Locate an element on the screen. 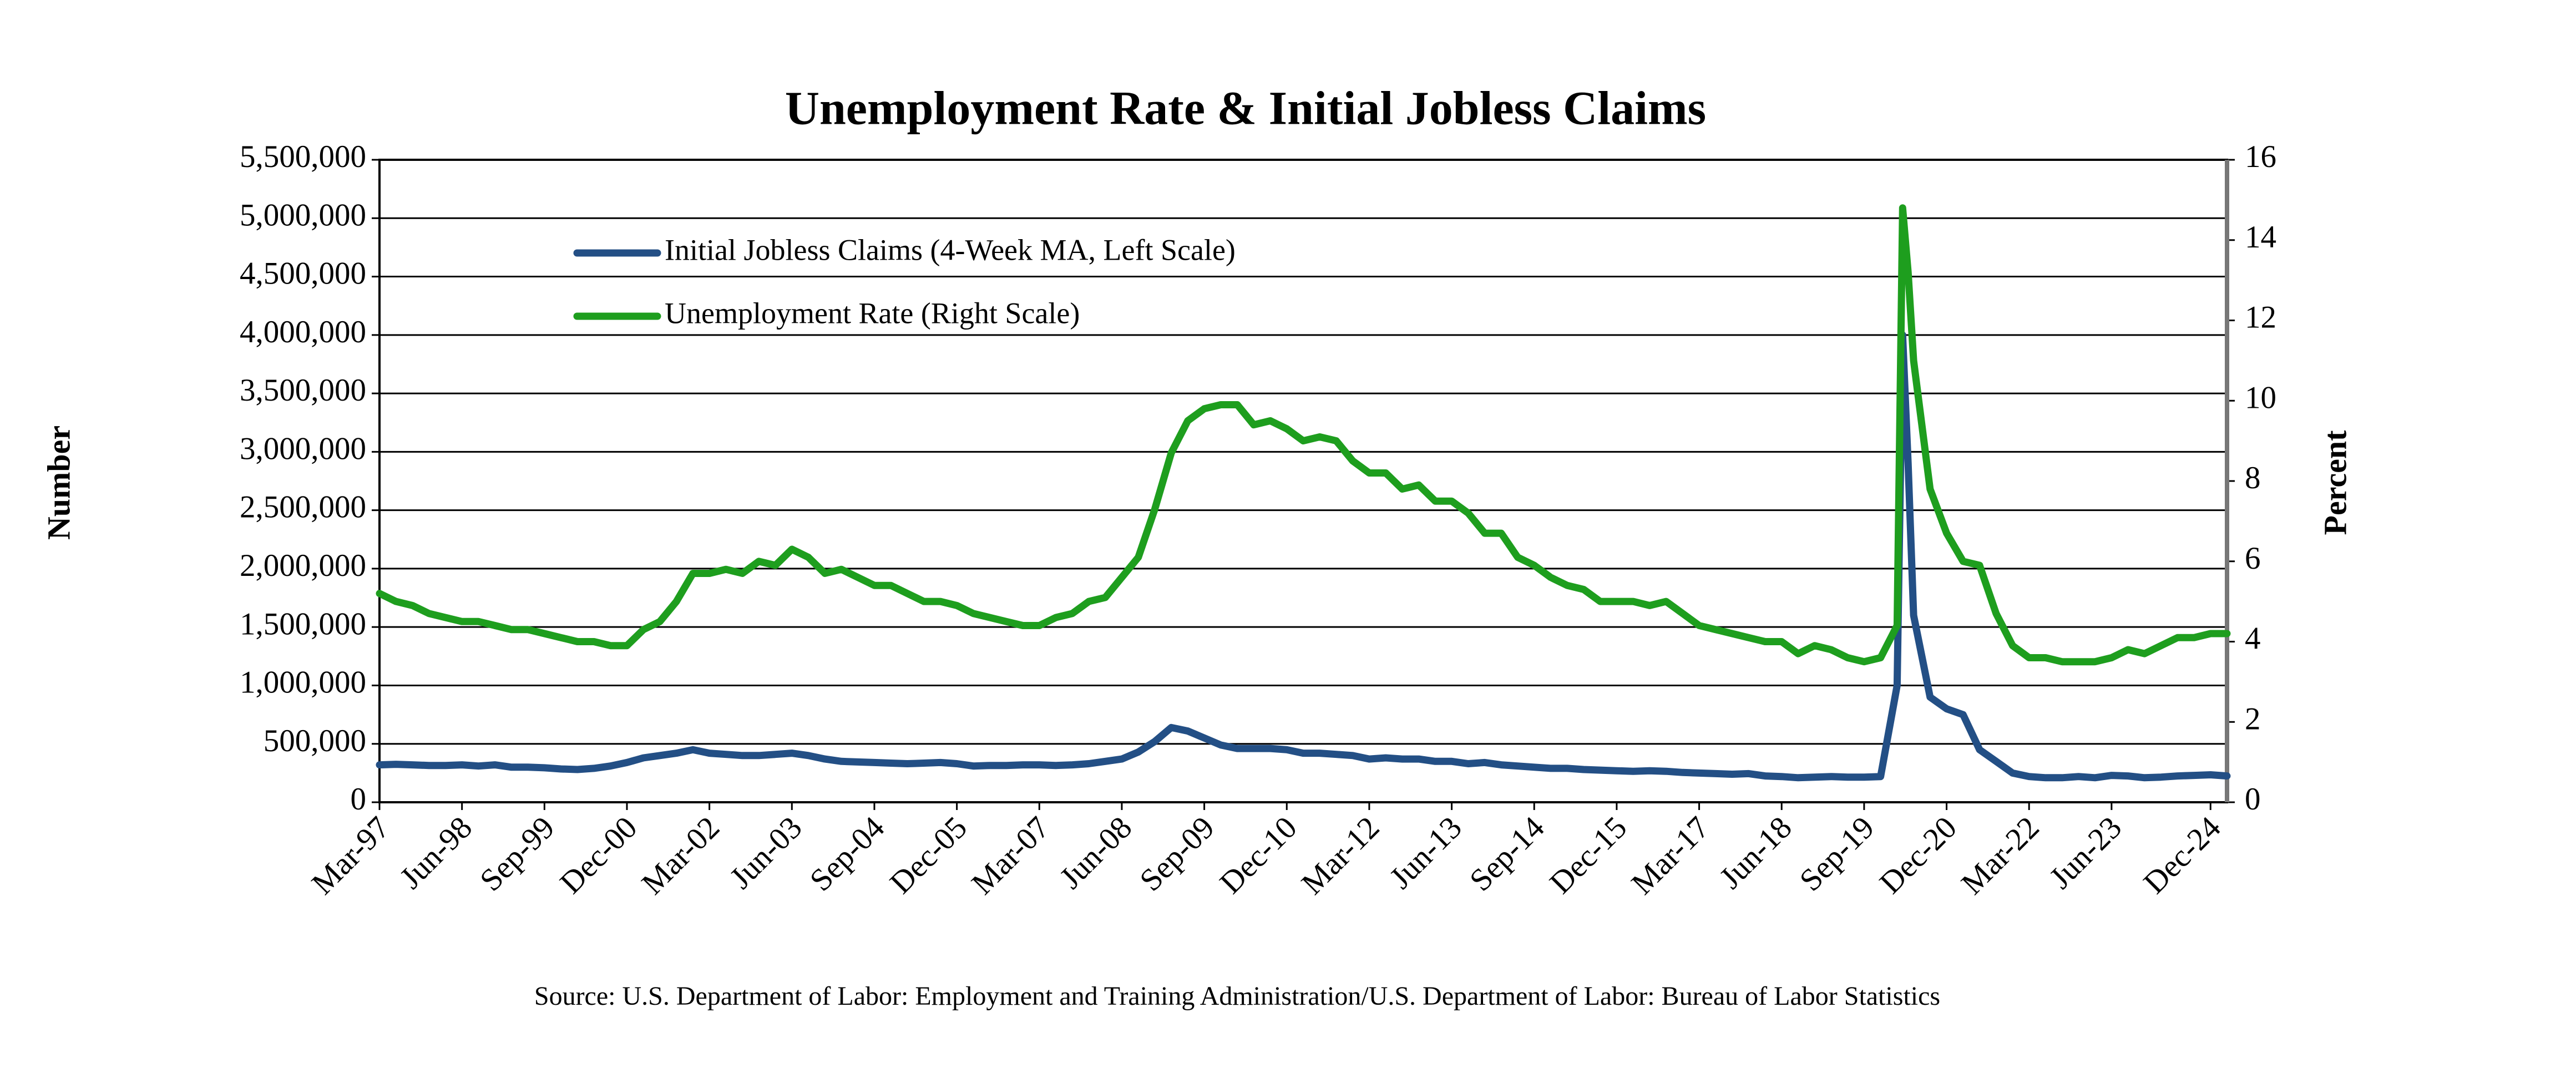 This screenshot has height=1068, width=2576. x-tick-label: Mar-07 is located at coordinates (1010, 856).